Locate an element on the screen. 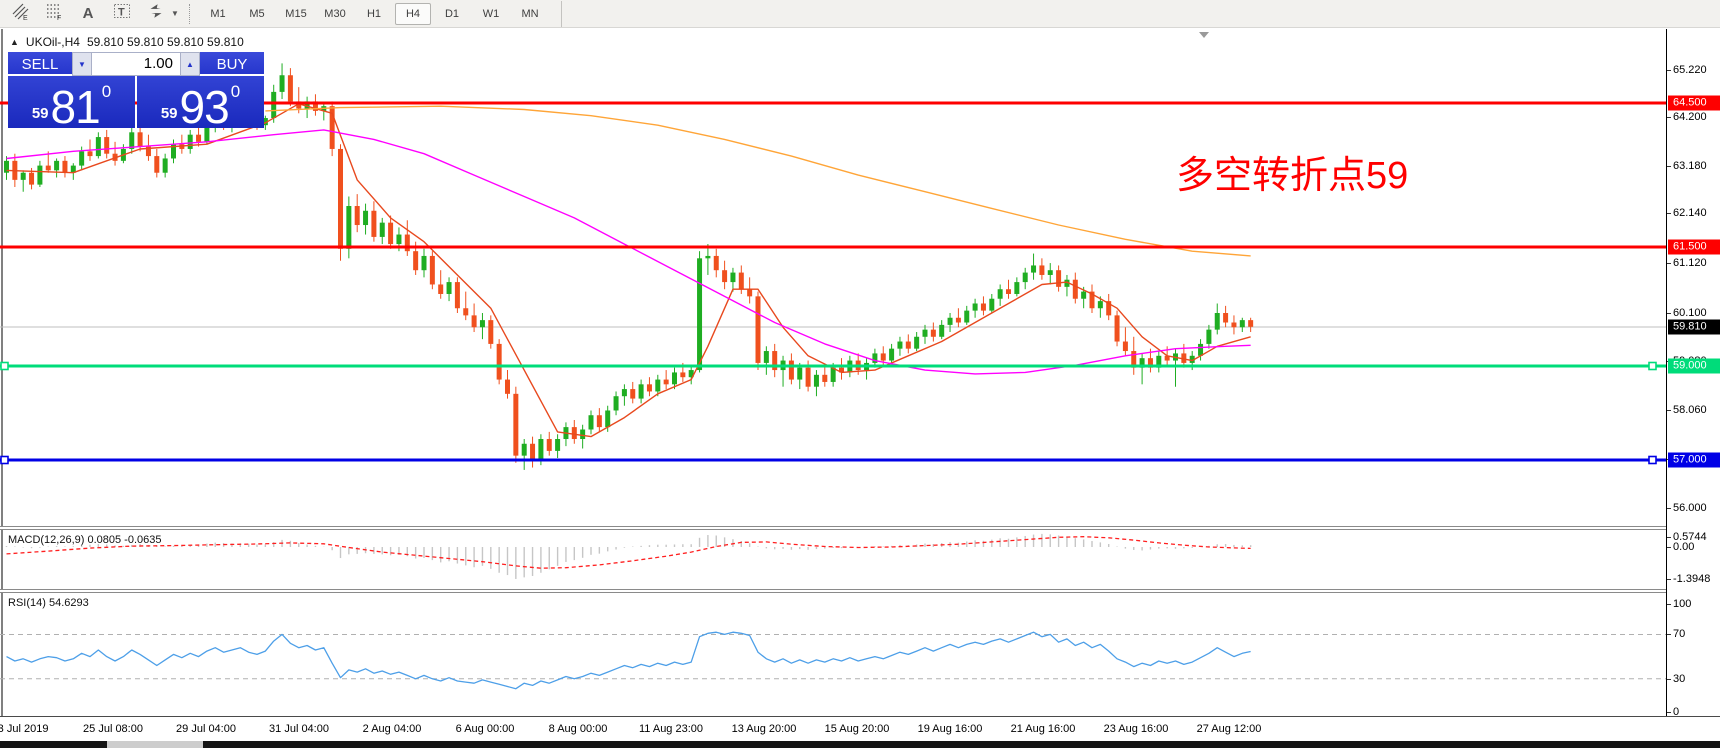 The height and width of the screenshot is (748, 1720). volume-increase-button: ▲ is located at coordinates (190, 64).